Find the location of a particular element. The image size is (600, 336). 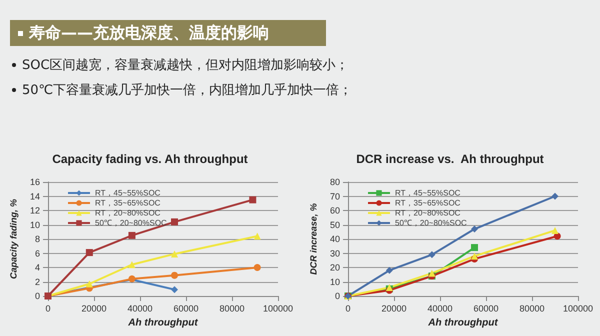

y-tick-label: 16 is located at coordinates (35, 182).